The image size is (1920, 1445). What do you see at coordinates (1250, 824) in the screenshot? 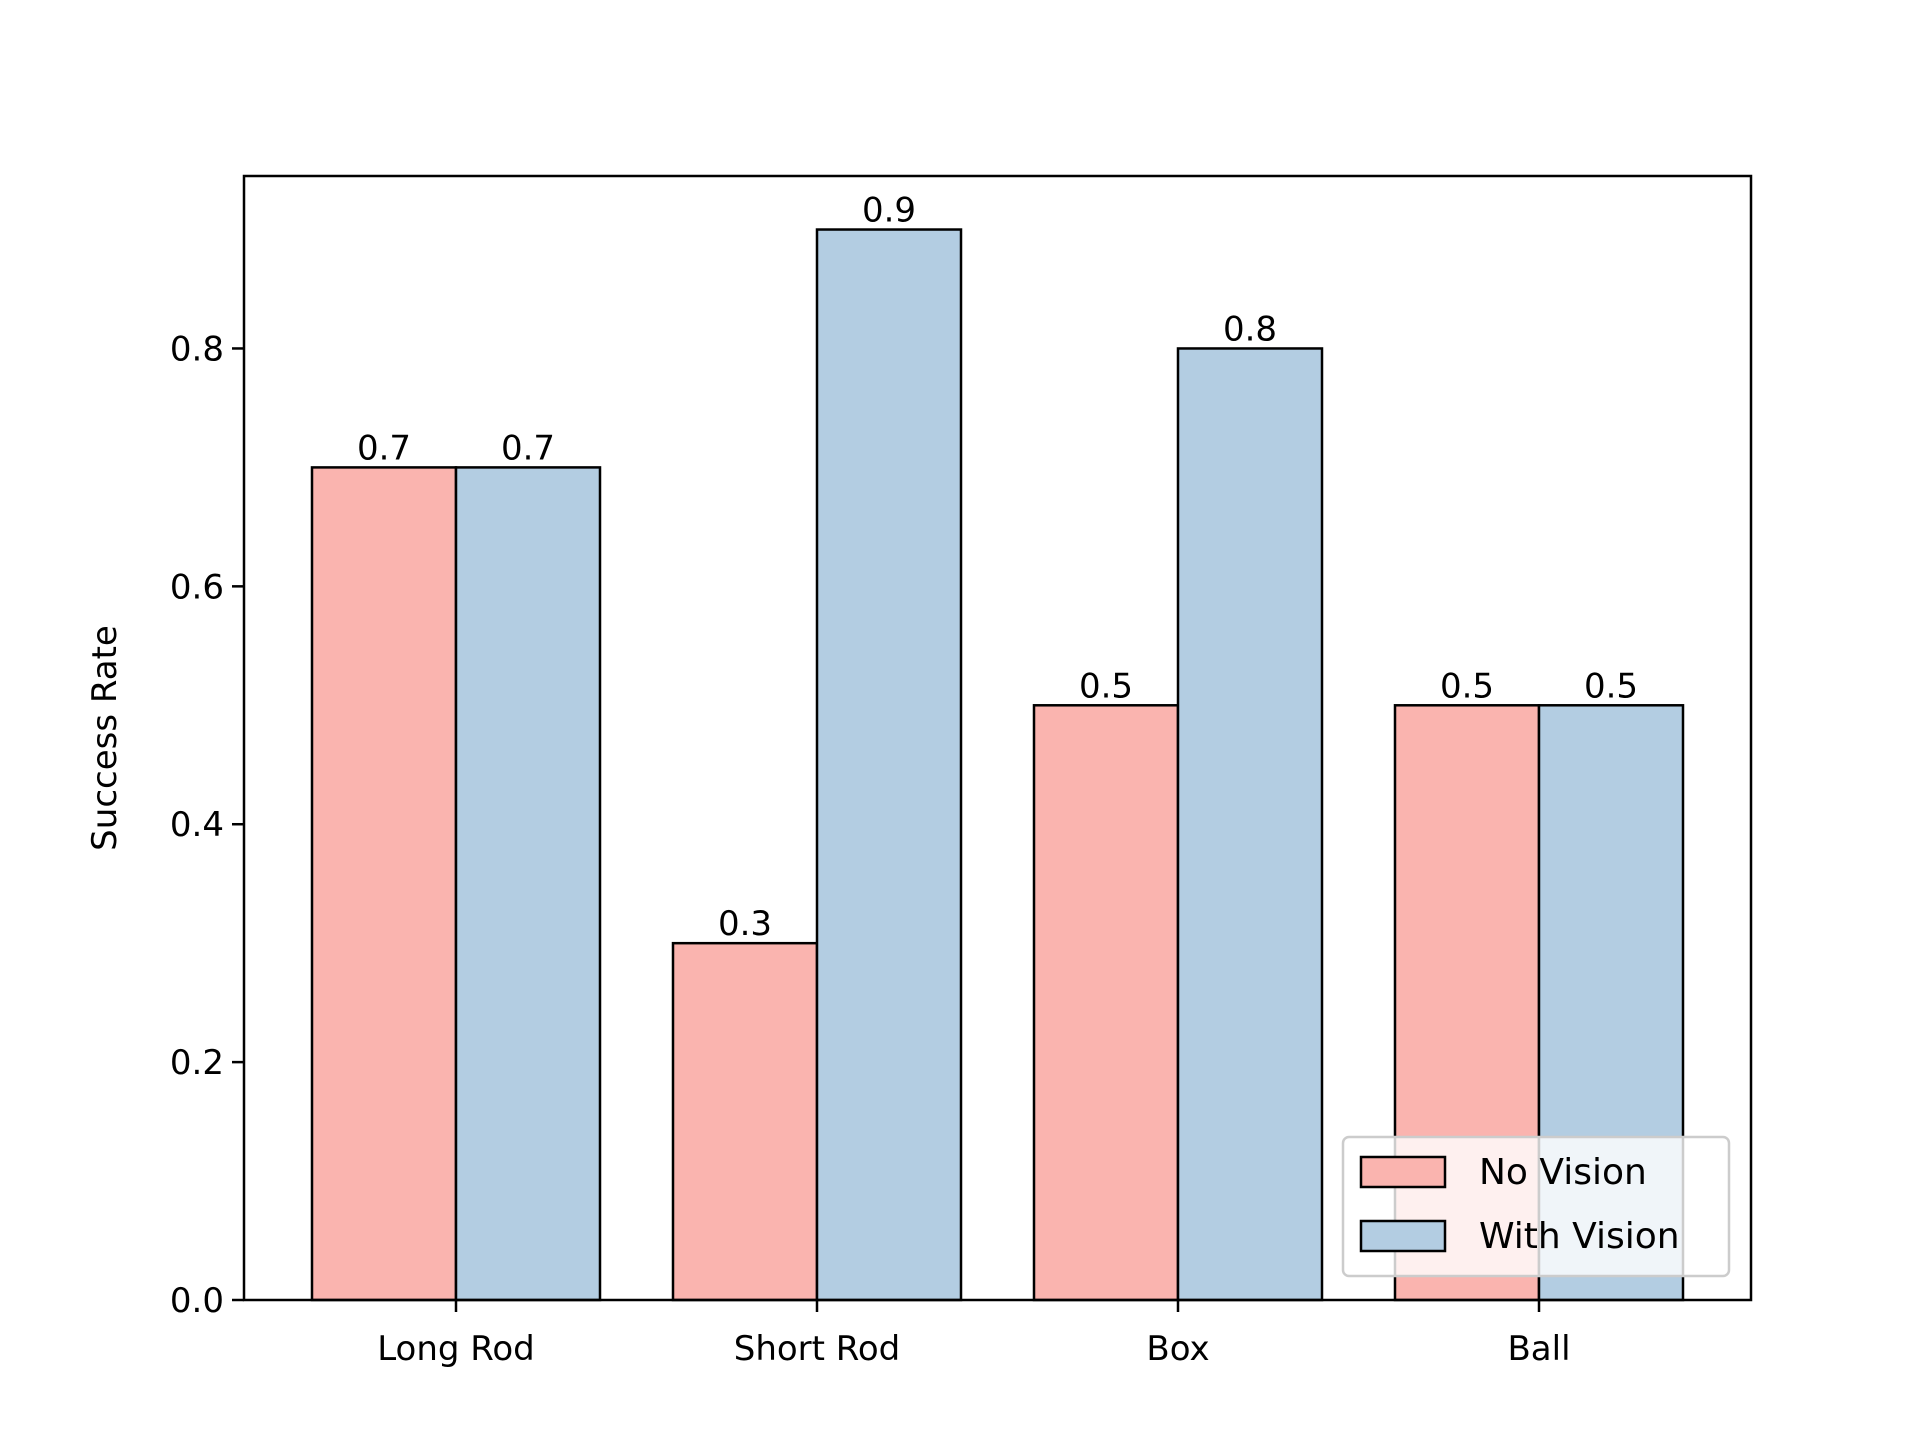
I see `bar-with-vision-box` at bounding box center [1250, 824].